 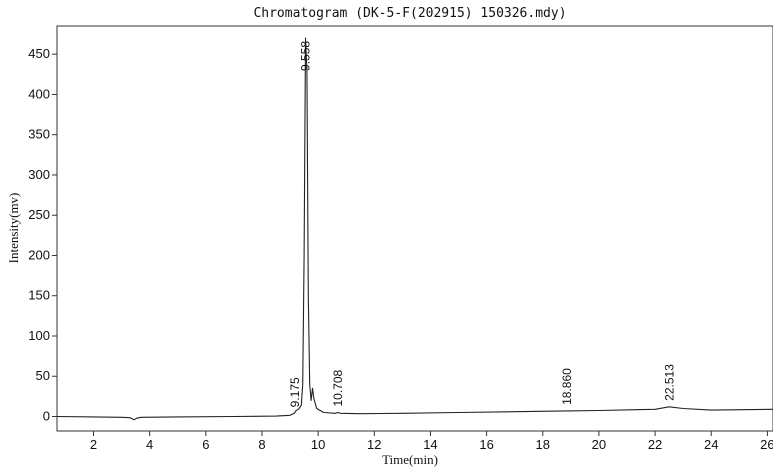 What do you see at coordinates (205, 444) in the screenshot?
I see `x-tick-label: 6` at bounding box center [205, 444].